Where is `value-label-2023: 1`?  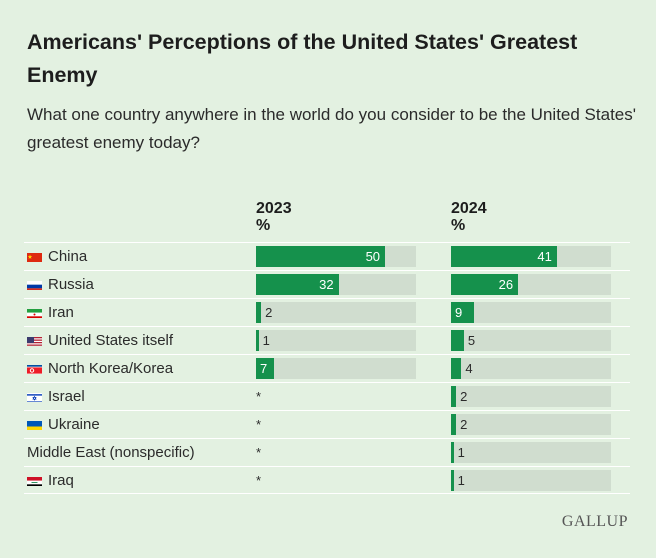
value-label-2023: 1 is located at coordinates (266, 340).